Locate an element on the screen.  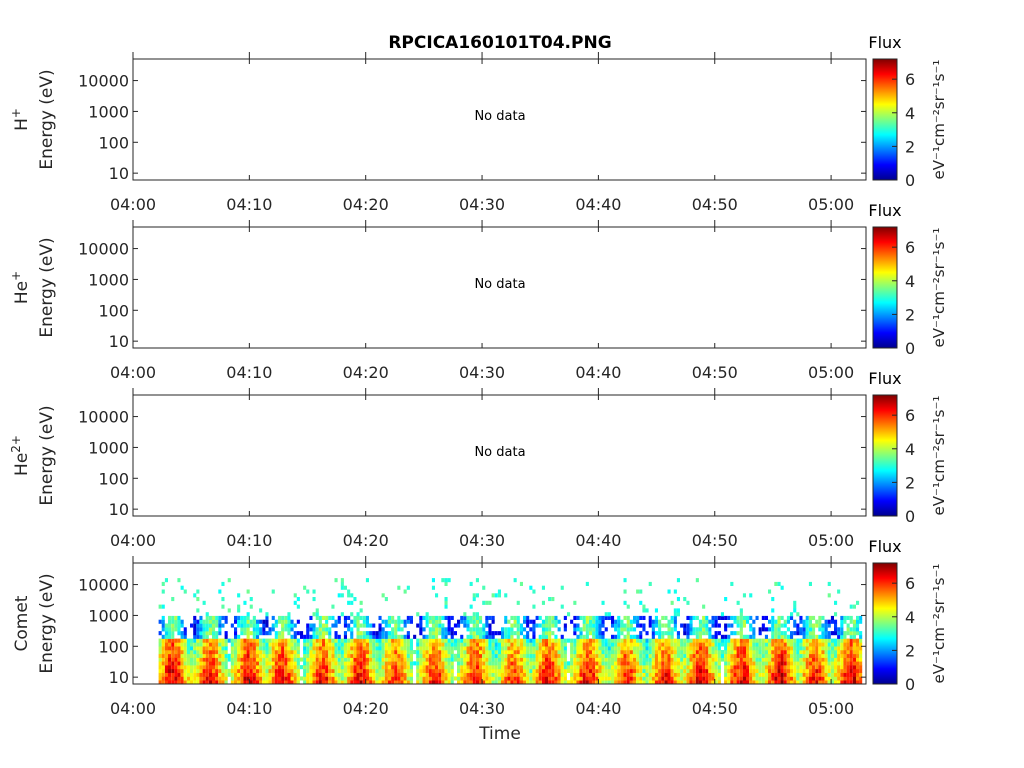
x-tick-label: 04:10 is located at coordinates (249, 540).